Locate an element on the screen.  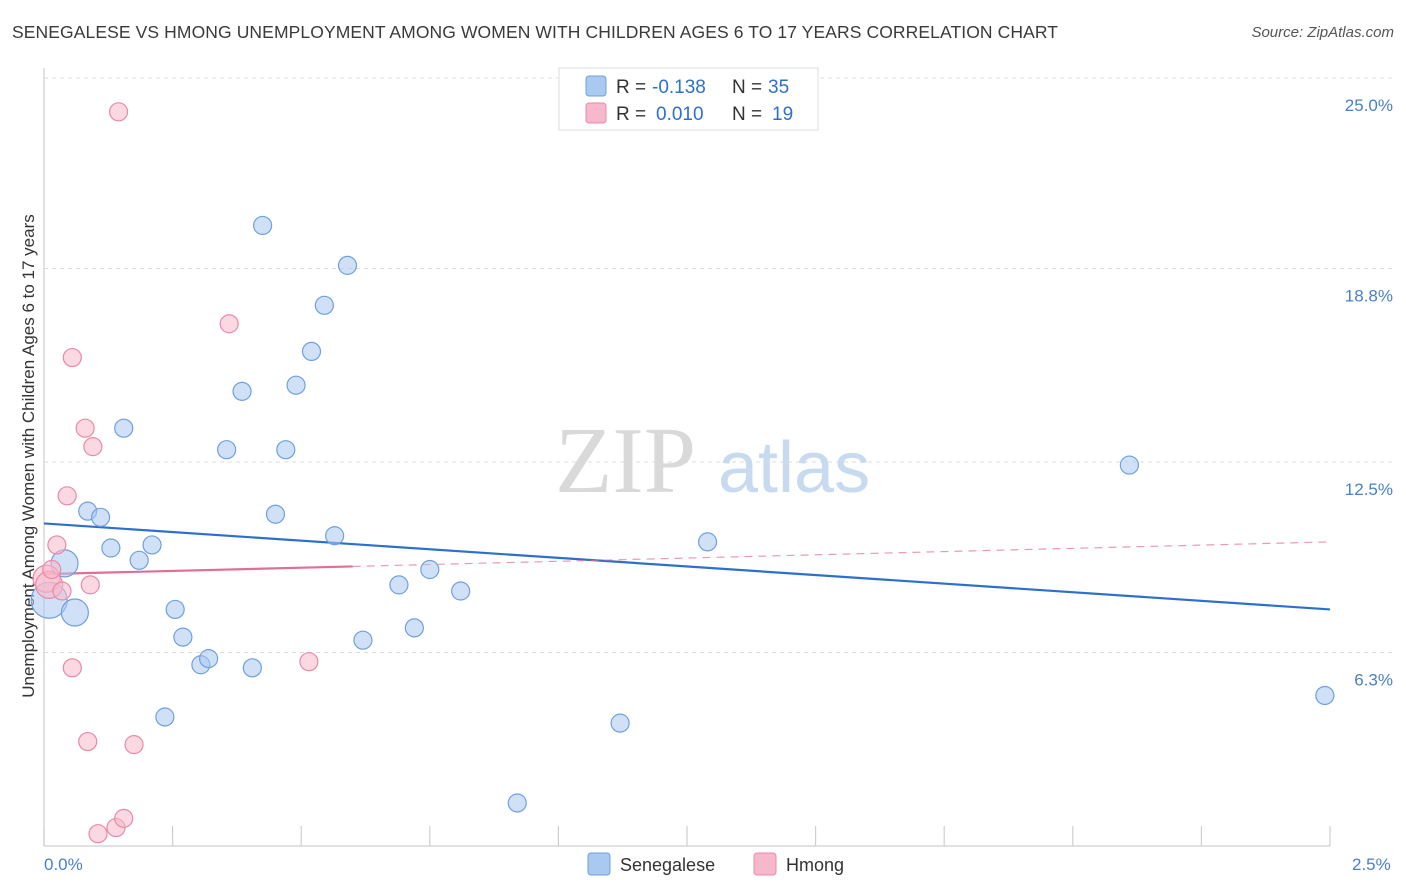
y-tick-label-1: 12.5% is located at coordinates (1369, 489).